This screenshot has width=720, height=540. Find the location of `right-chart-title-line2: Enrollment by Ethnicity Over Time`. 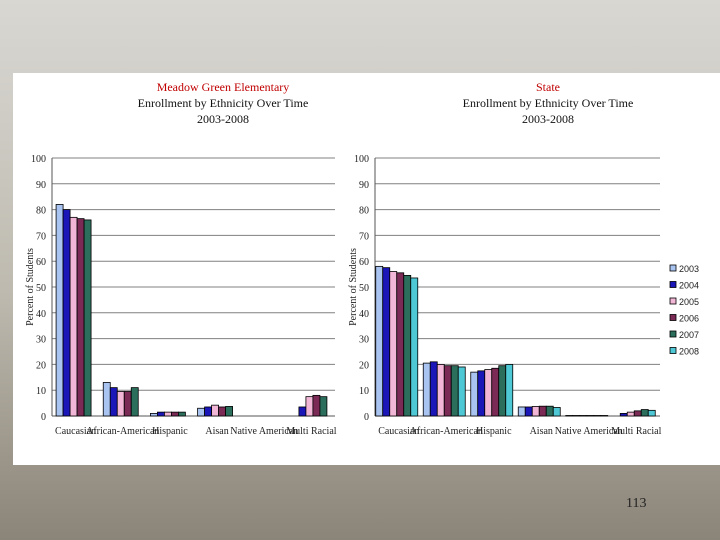

right-chart-title-line2: Enrollment by Ethnicity Over Time is located at coordinates (548, 103).